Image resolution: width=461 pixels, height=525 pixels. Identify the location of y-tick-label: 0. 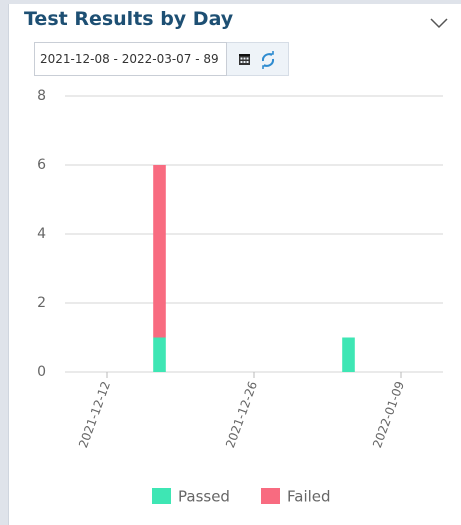
(41, 372).